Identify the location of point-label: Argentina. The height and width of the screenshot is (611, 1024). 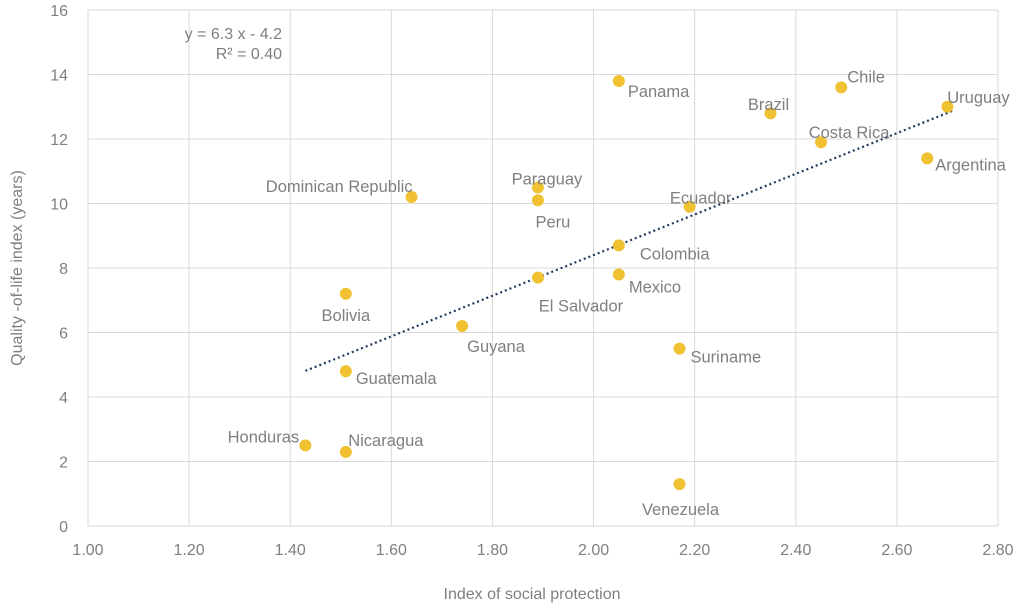
(970, 165).